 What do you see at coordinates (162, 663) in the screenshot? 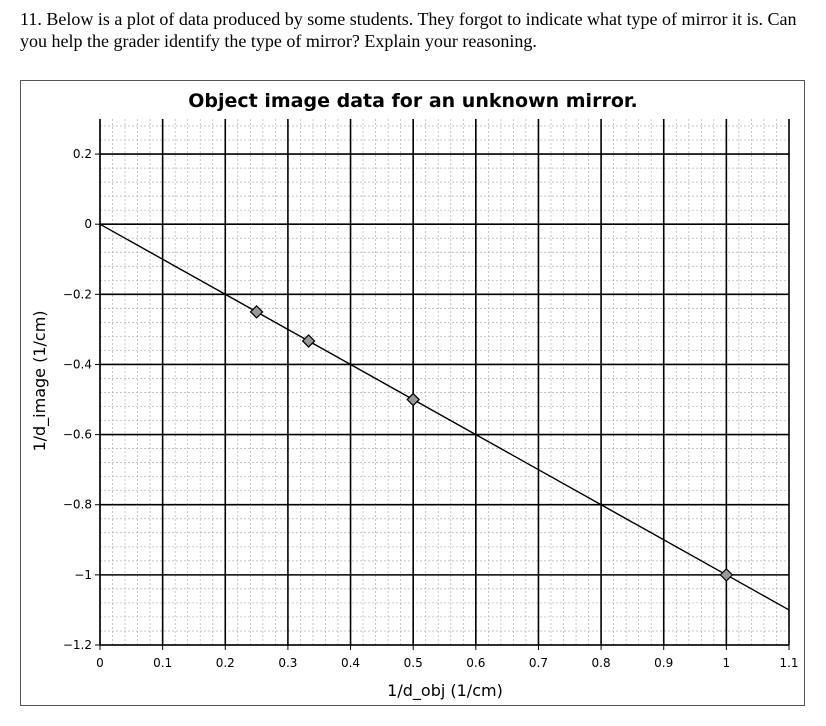
I see `x-tick-label: 0.1` at bounding box center [162, 663].